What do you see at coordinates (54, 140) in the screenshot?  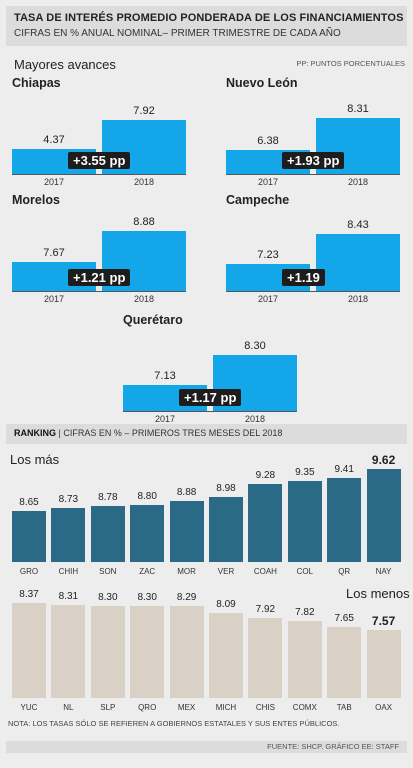 I see `value-label-2017: 4.37` at bounding box center [54, 140].